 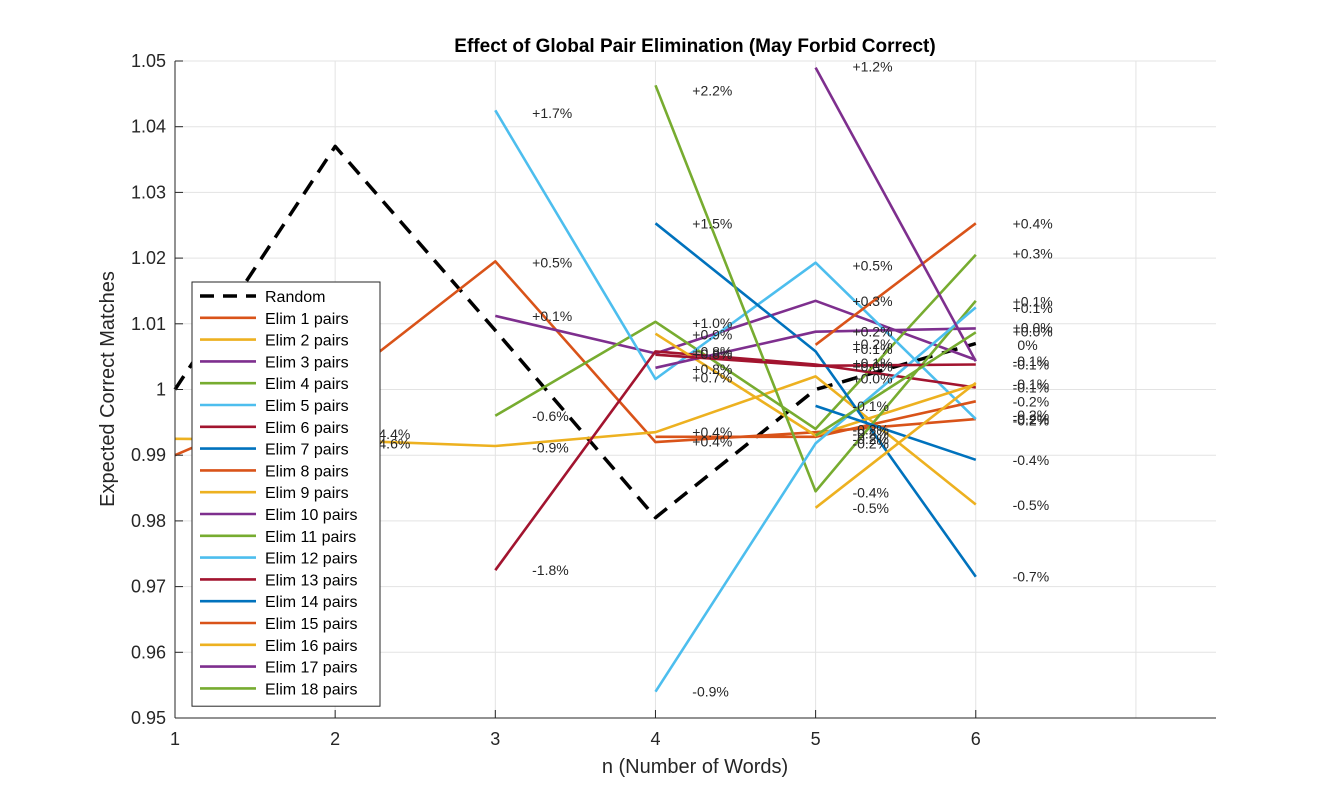 I want to click on annotation-label: +1.0%, so click(x=712, y=323).